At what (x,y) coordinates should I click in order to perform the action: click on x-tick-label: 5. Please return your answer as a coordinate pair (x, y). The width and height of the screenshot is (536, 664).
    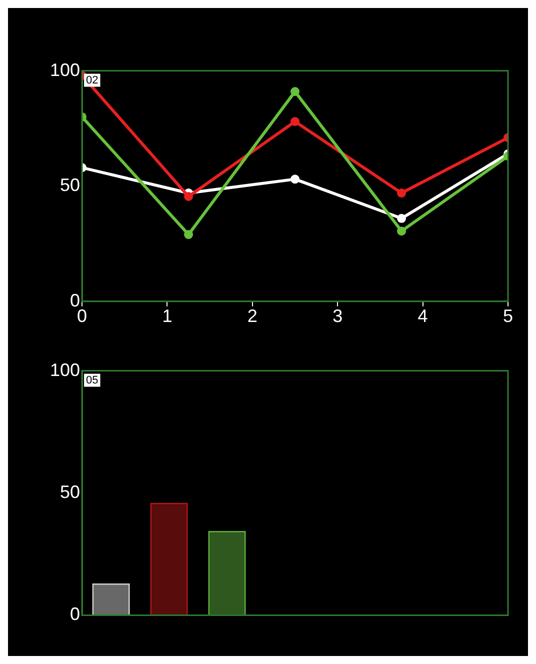
    Looking at the image, I should click on (508, 316).